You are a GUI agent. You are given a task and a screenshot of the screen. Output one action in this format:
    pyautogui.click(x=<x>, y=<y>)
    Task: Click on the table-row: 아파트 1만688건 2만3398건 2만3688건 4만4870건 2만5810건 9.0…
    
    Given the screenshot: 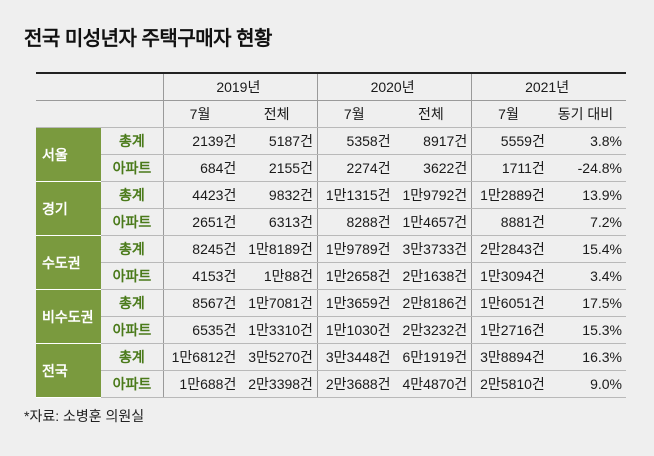 What is the action you would take?
    pyautogui.click(x=331, y=384)
    